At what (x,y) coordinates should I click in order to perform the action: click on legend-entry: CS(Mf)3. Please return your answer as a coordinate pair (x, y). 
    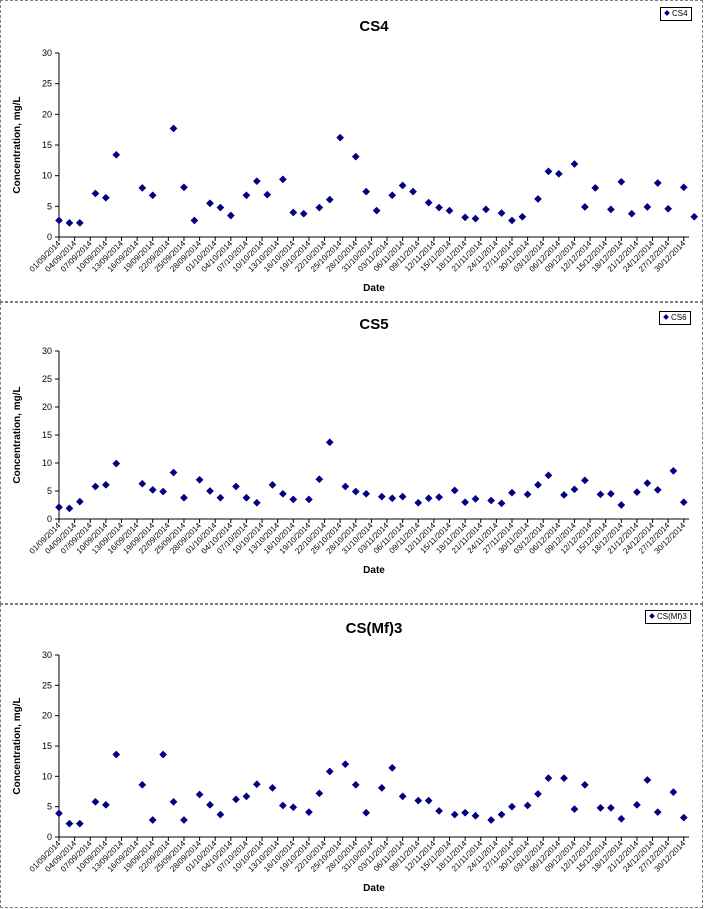
    Looking at the image, I should click on (672, 616).